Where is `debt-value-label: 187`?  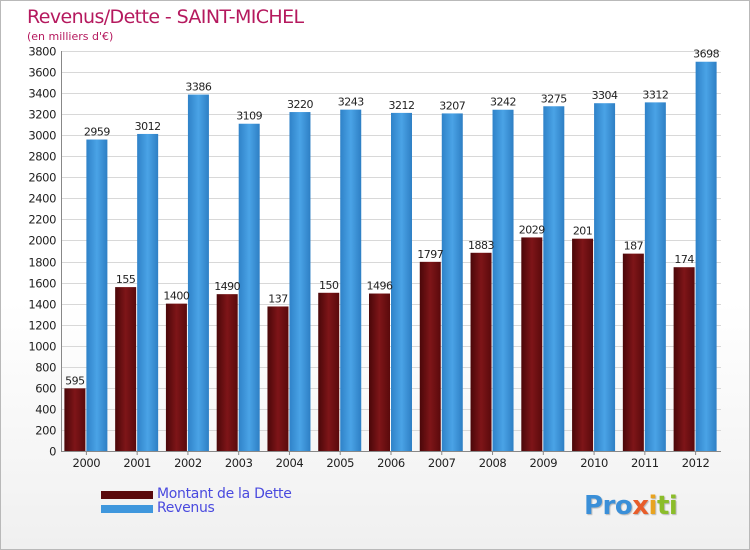 debt-value-label: 187 is located at coordinates (634, 246).